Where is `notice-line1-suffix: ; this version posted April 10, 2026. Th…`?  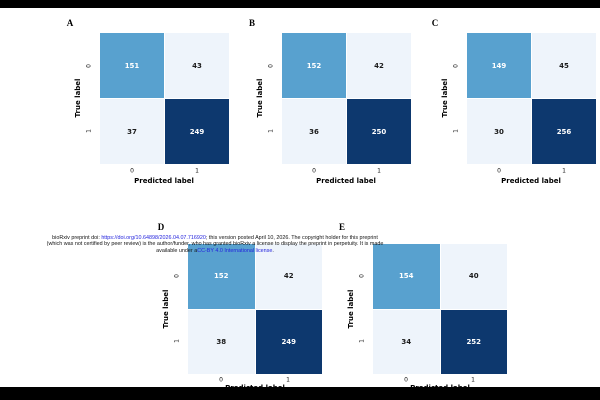
notice-line1-suffix: ; this version posted April 10, 2026. Th… is located at coordinates (291, 238).